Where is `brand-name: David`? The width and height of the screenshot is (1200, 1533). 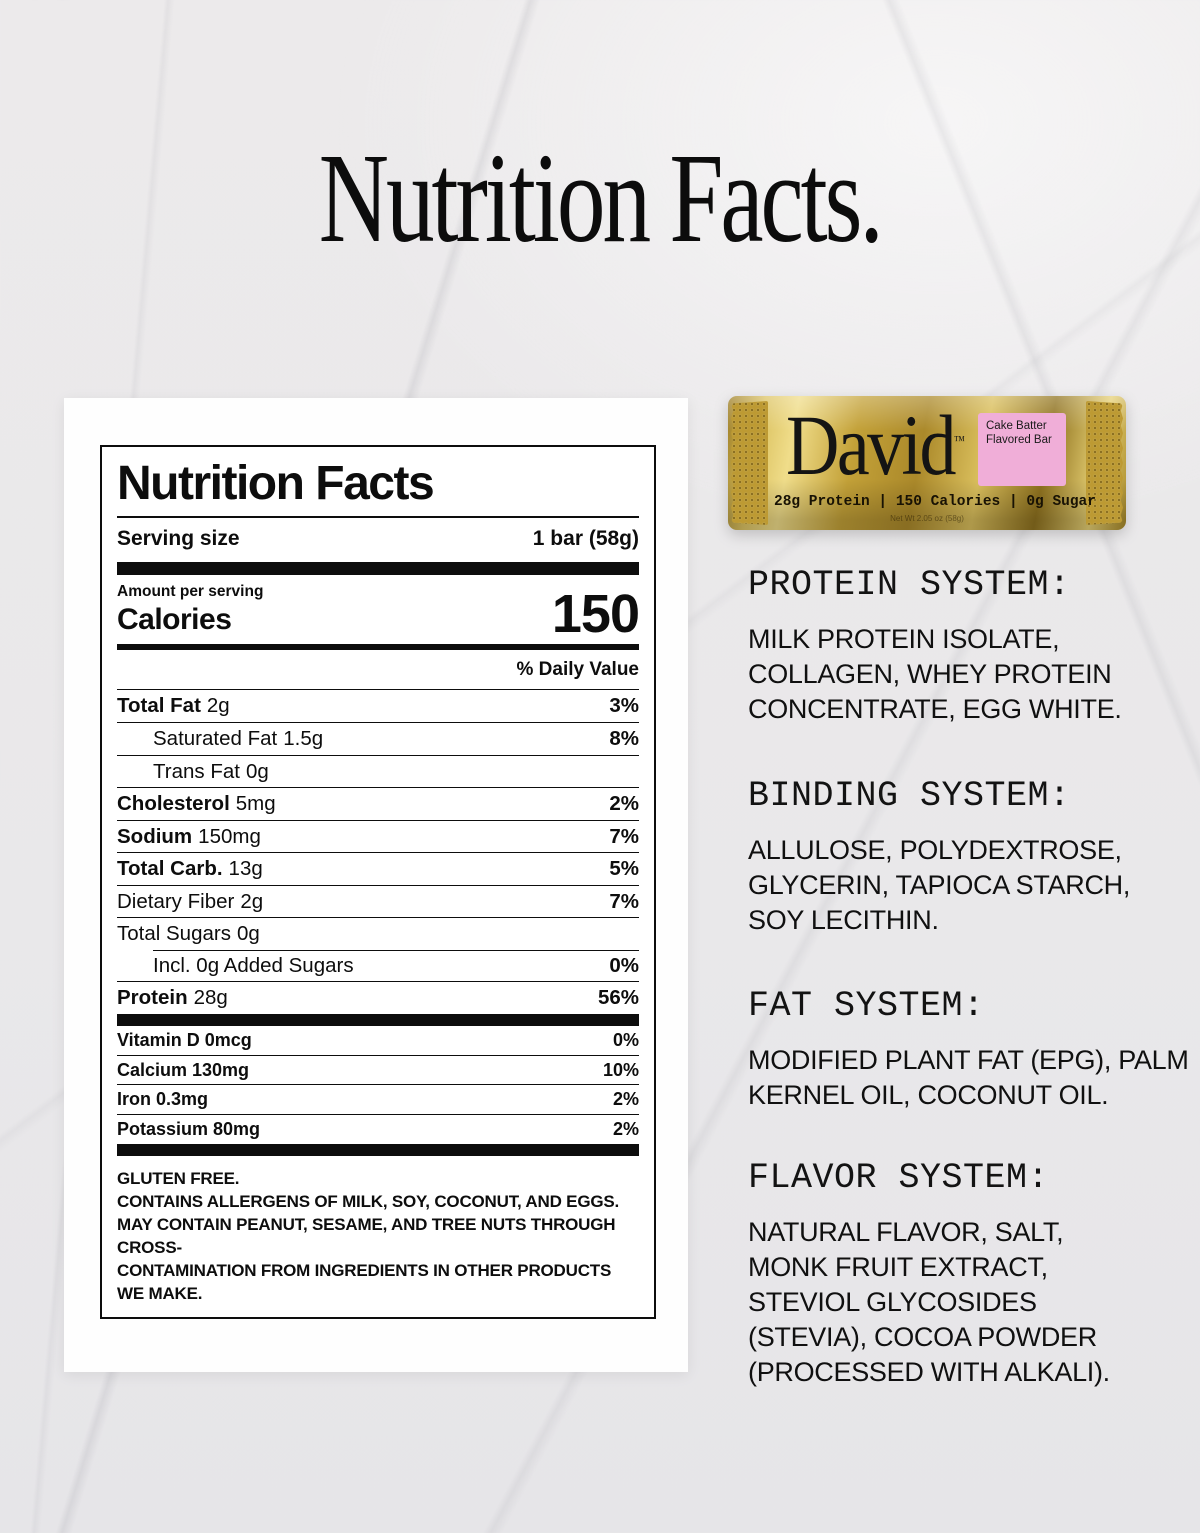 brand-name: David is located at coordinates (871, 445).